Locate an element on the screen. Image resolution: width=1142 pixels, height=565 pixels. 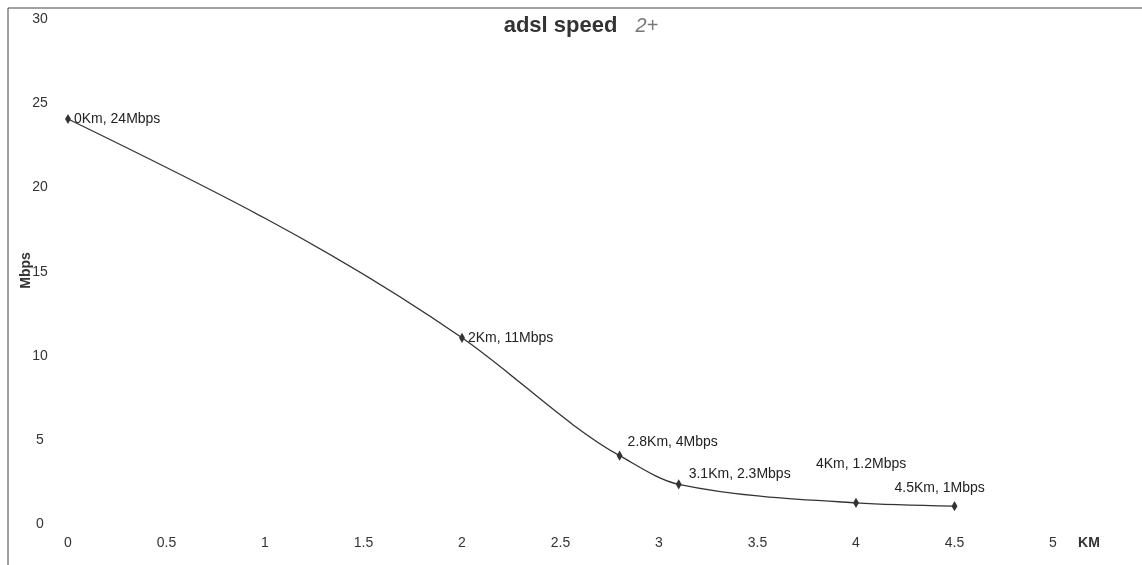
x-axis-title: KM is located at coordinates (1089, 542).